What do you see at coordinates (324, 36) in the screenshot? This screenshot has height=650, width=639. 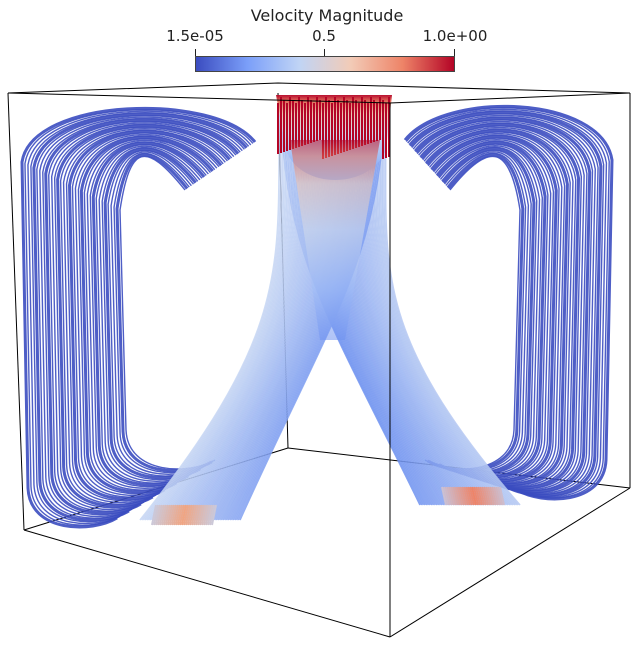 I see `legend-mid-label: 0.5` at bounding box center [324, 36].